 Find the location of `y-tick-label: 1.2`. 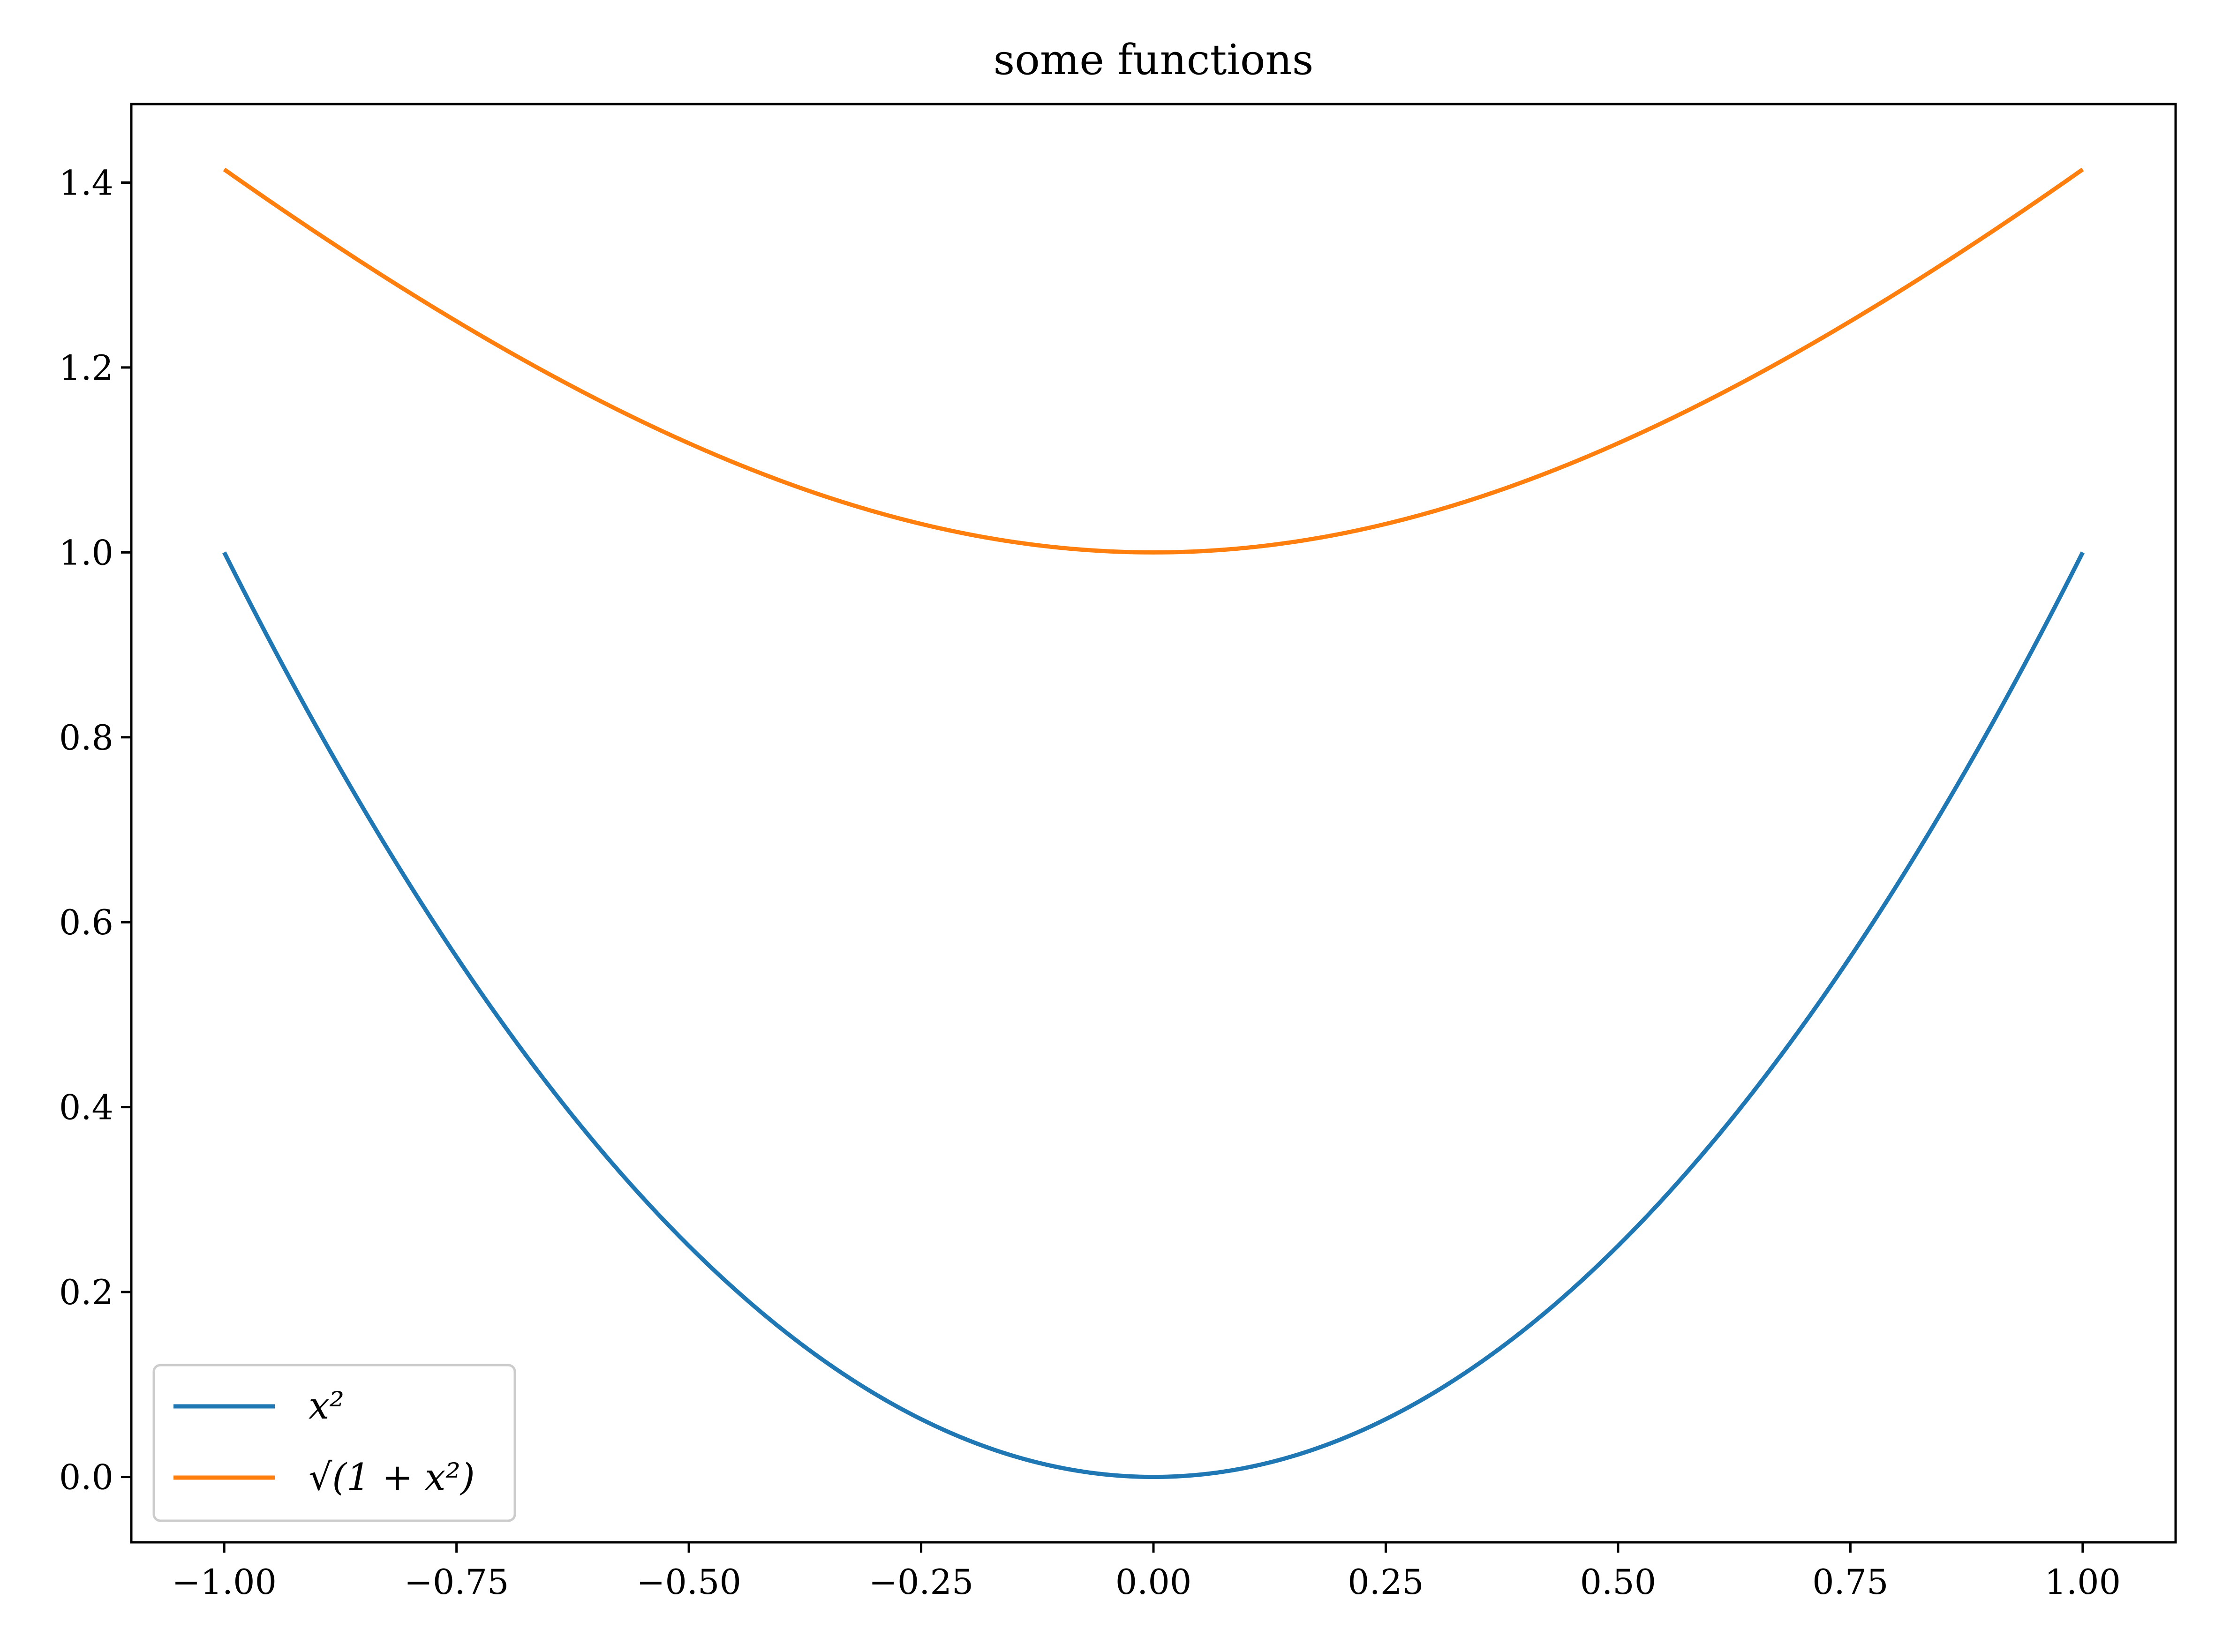

y-tick-label: 1.2 is located at coordinates (86, 368).